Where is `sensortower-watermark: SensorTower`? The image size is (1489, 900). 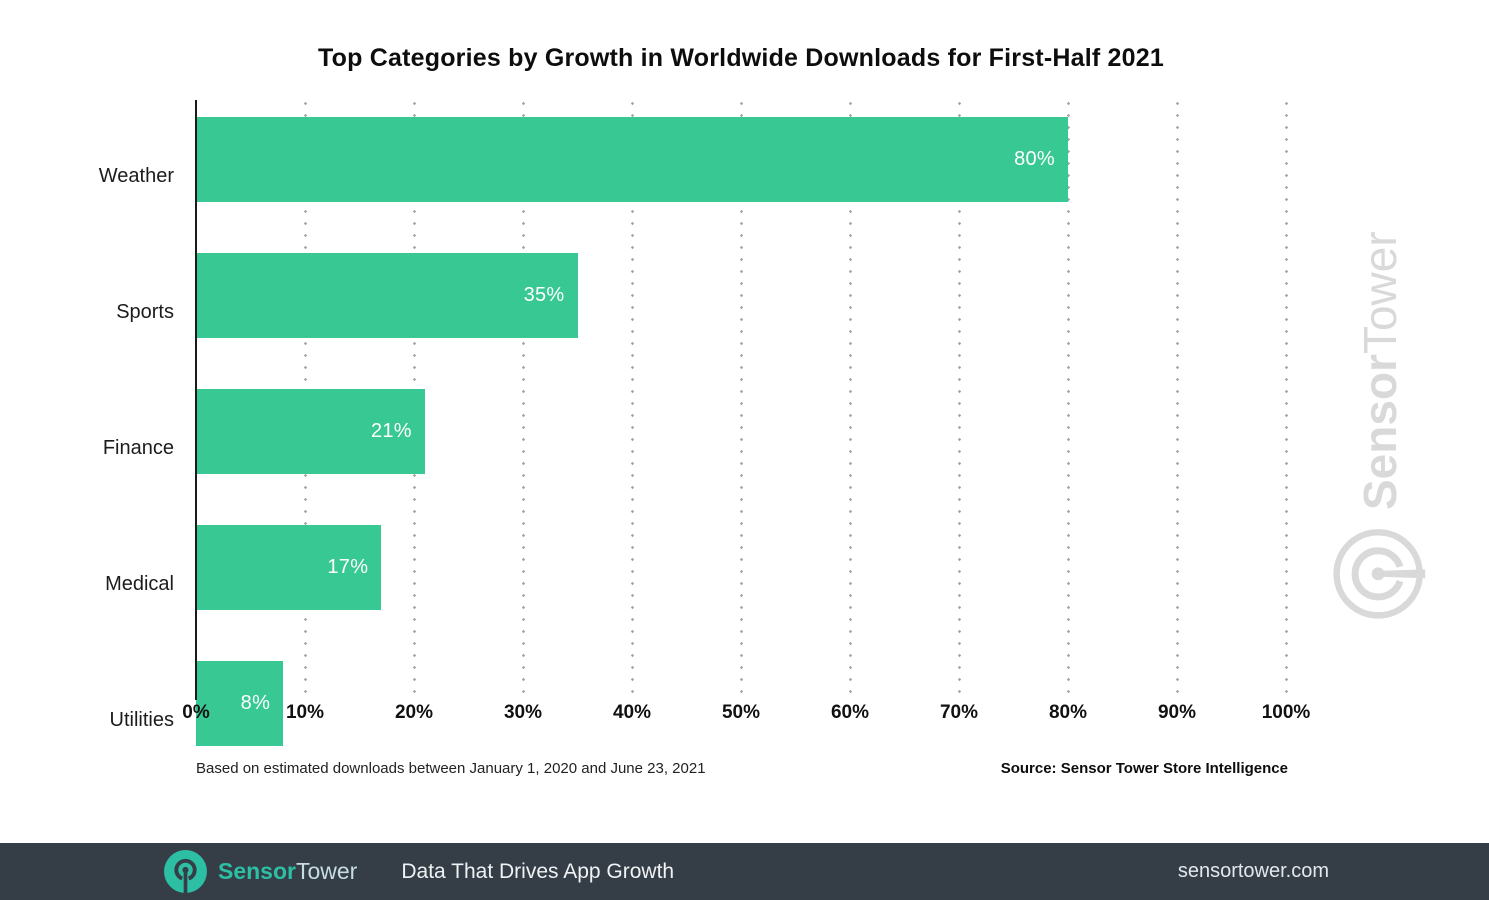 sensortower-watermark: SensorTower is located at coordinates (1380, 418).